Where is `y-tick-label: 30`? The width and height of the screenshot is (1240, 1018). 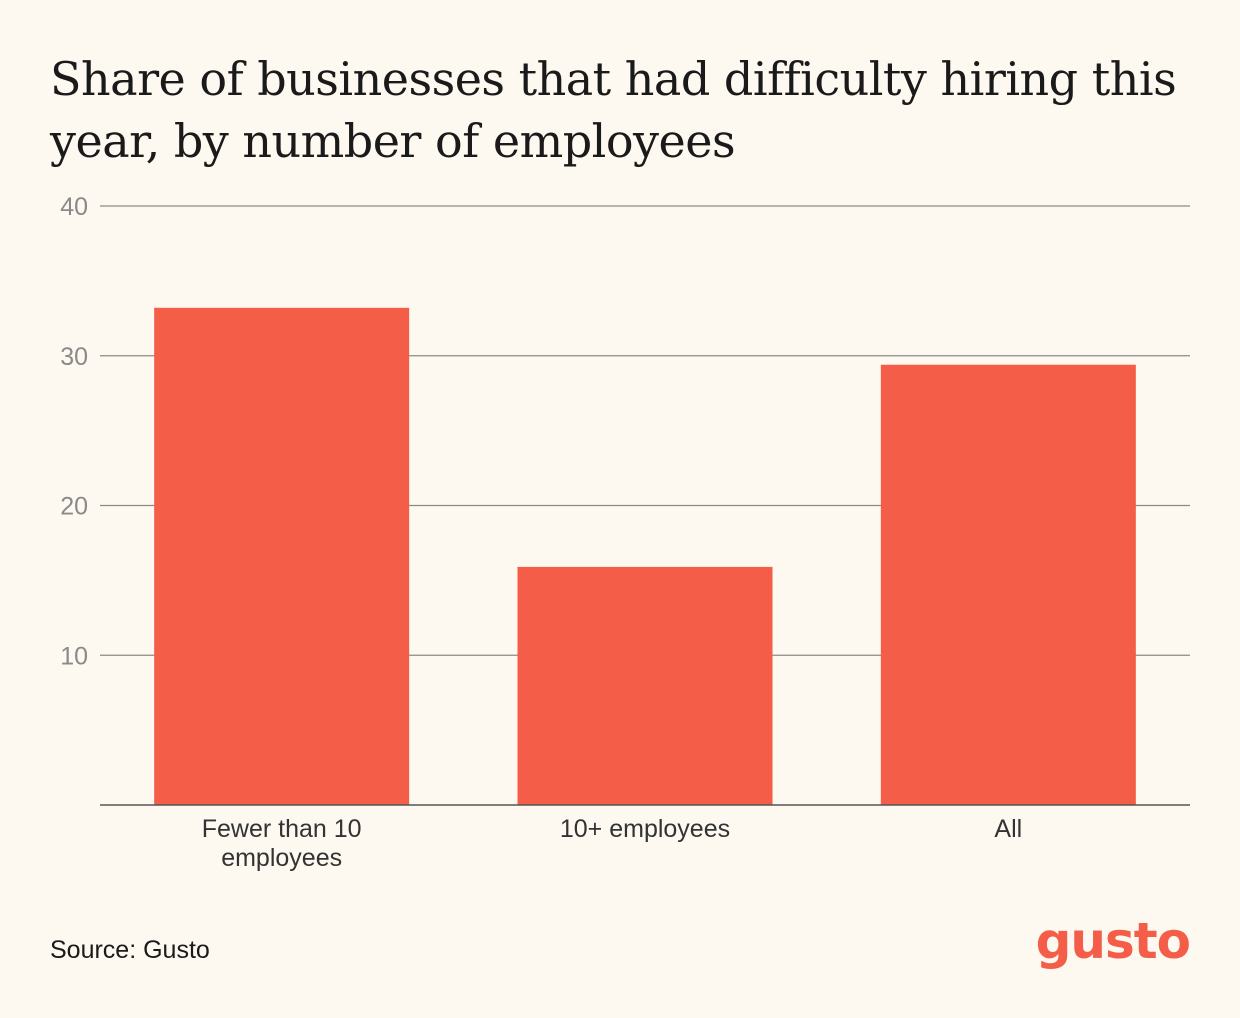
y-tick-label: 30 is located at coordinates (74, 357).